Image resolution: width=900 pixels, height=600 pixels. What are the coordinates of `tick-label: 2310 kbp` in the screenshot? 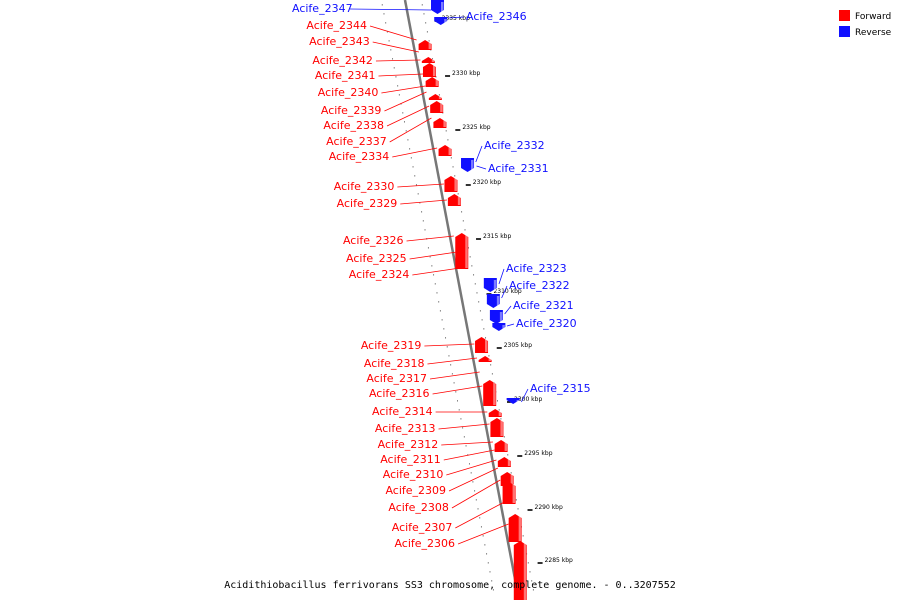 It's located at (507, 291).